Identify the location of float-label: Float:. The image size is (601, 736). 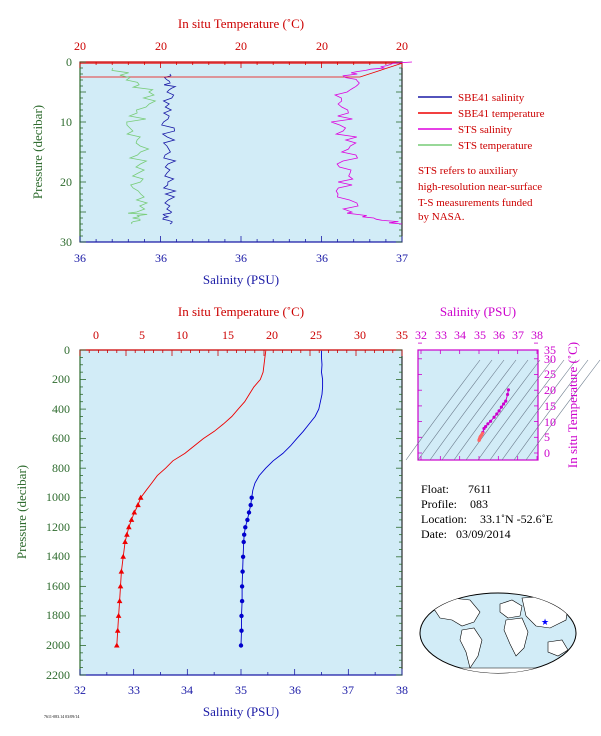
(435, 489).